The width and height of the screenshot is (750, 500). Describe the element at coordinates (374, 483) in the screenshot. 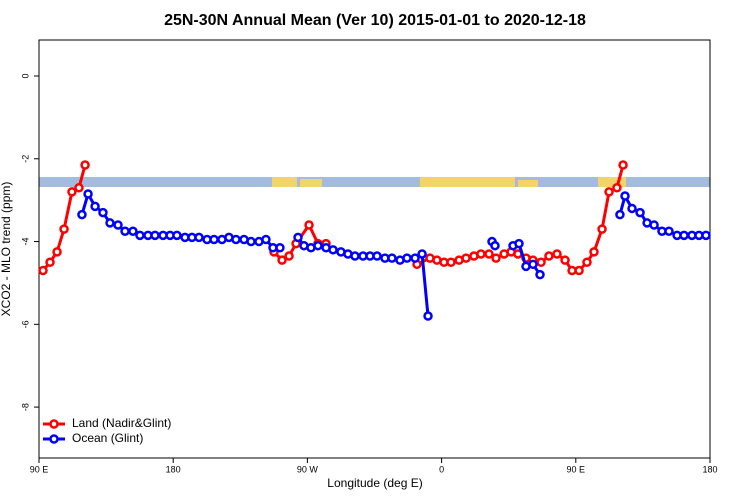

I see `x-axis-label: Longitude (deg E)` at that location.